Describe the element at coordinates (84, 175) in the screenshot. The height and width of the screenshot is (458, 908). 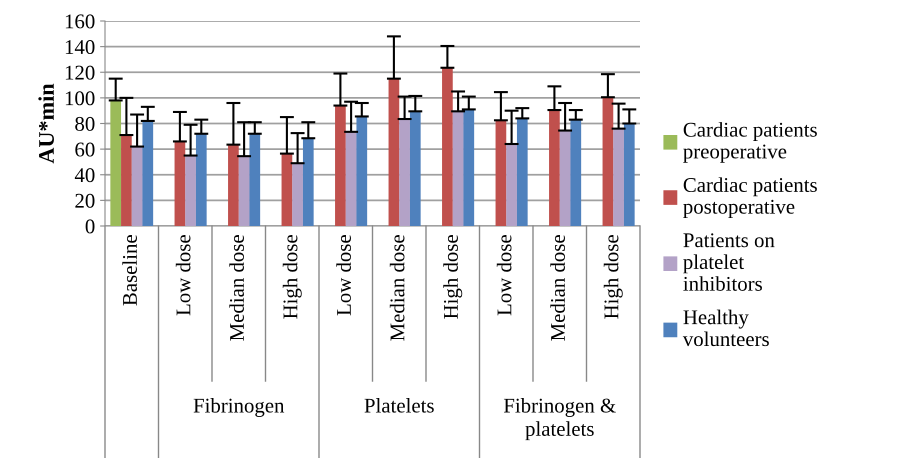
I see `y-tick-label: 40` at that location.